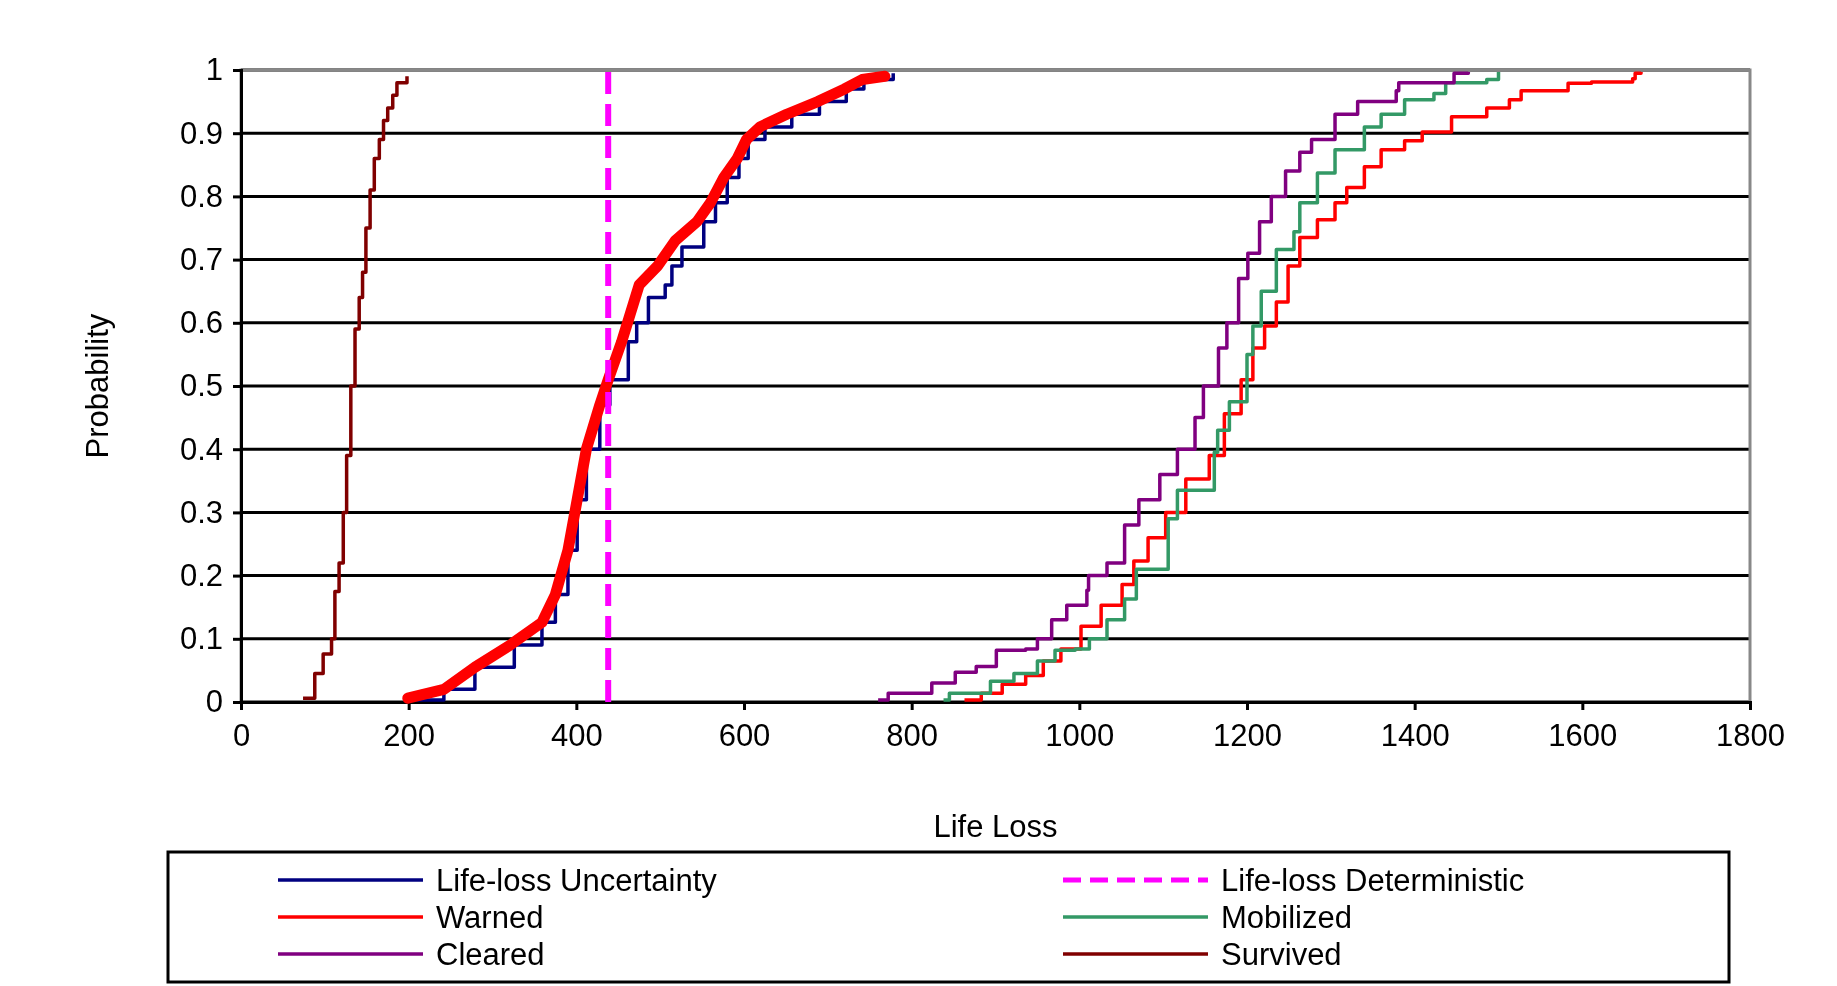 The image size is (1837, 986). I want to click on x-axis-title: Life Loss, so click(995, 826).